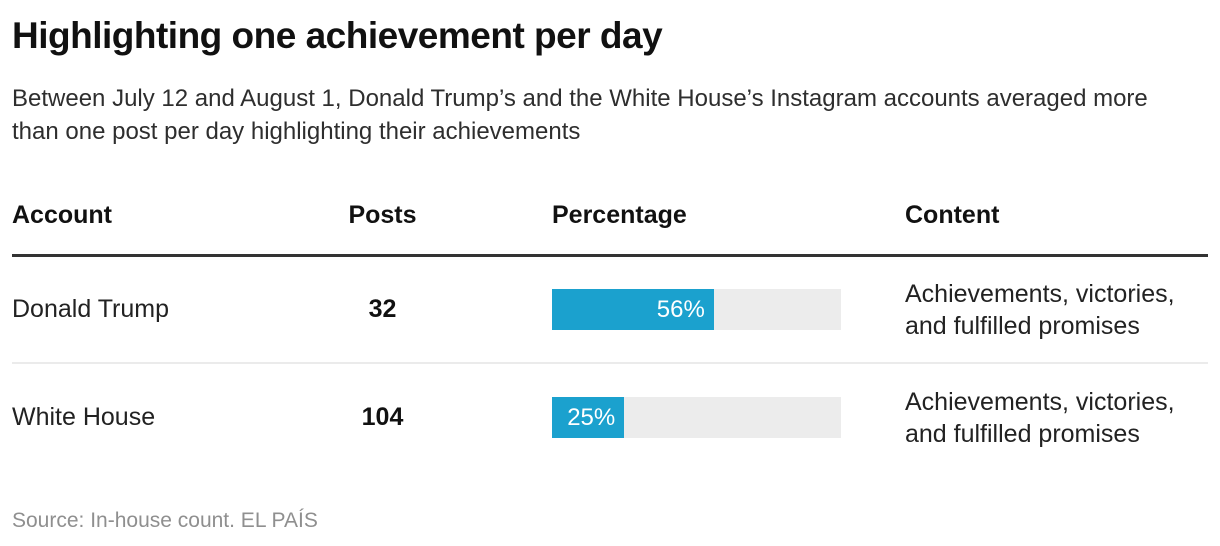  What do you see at coordinates (382, 309) in the screenshot?
I see `posts-value: 32` at bounding box center [382, 309].